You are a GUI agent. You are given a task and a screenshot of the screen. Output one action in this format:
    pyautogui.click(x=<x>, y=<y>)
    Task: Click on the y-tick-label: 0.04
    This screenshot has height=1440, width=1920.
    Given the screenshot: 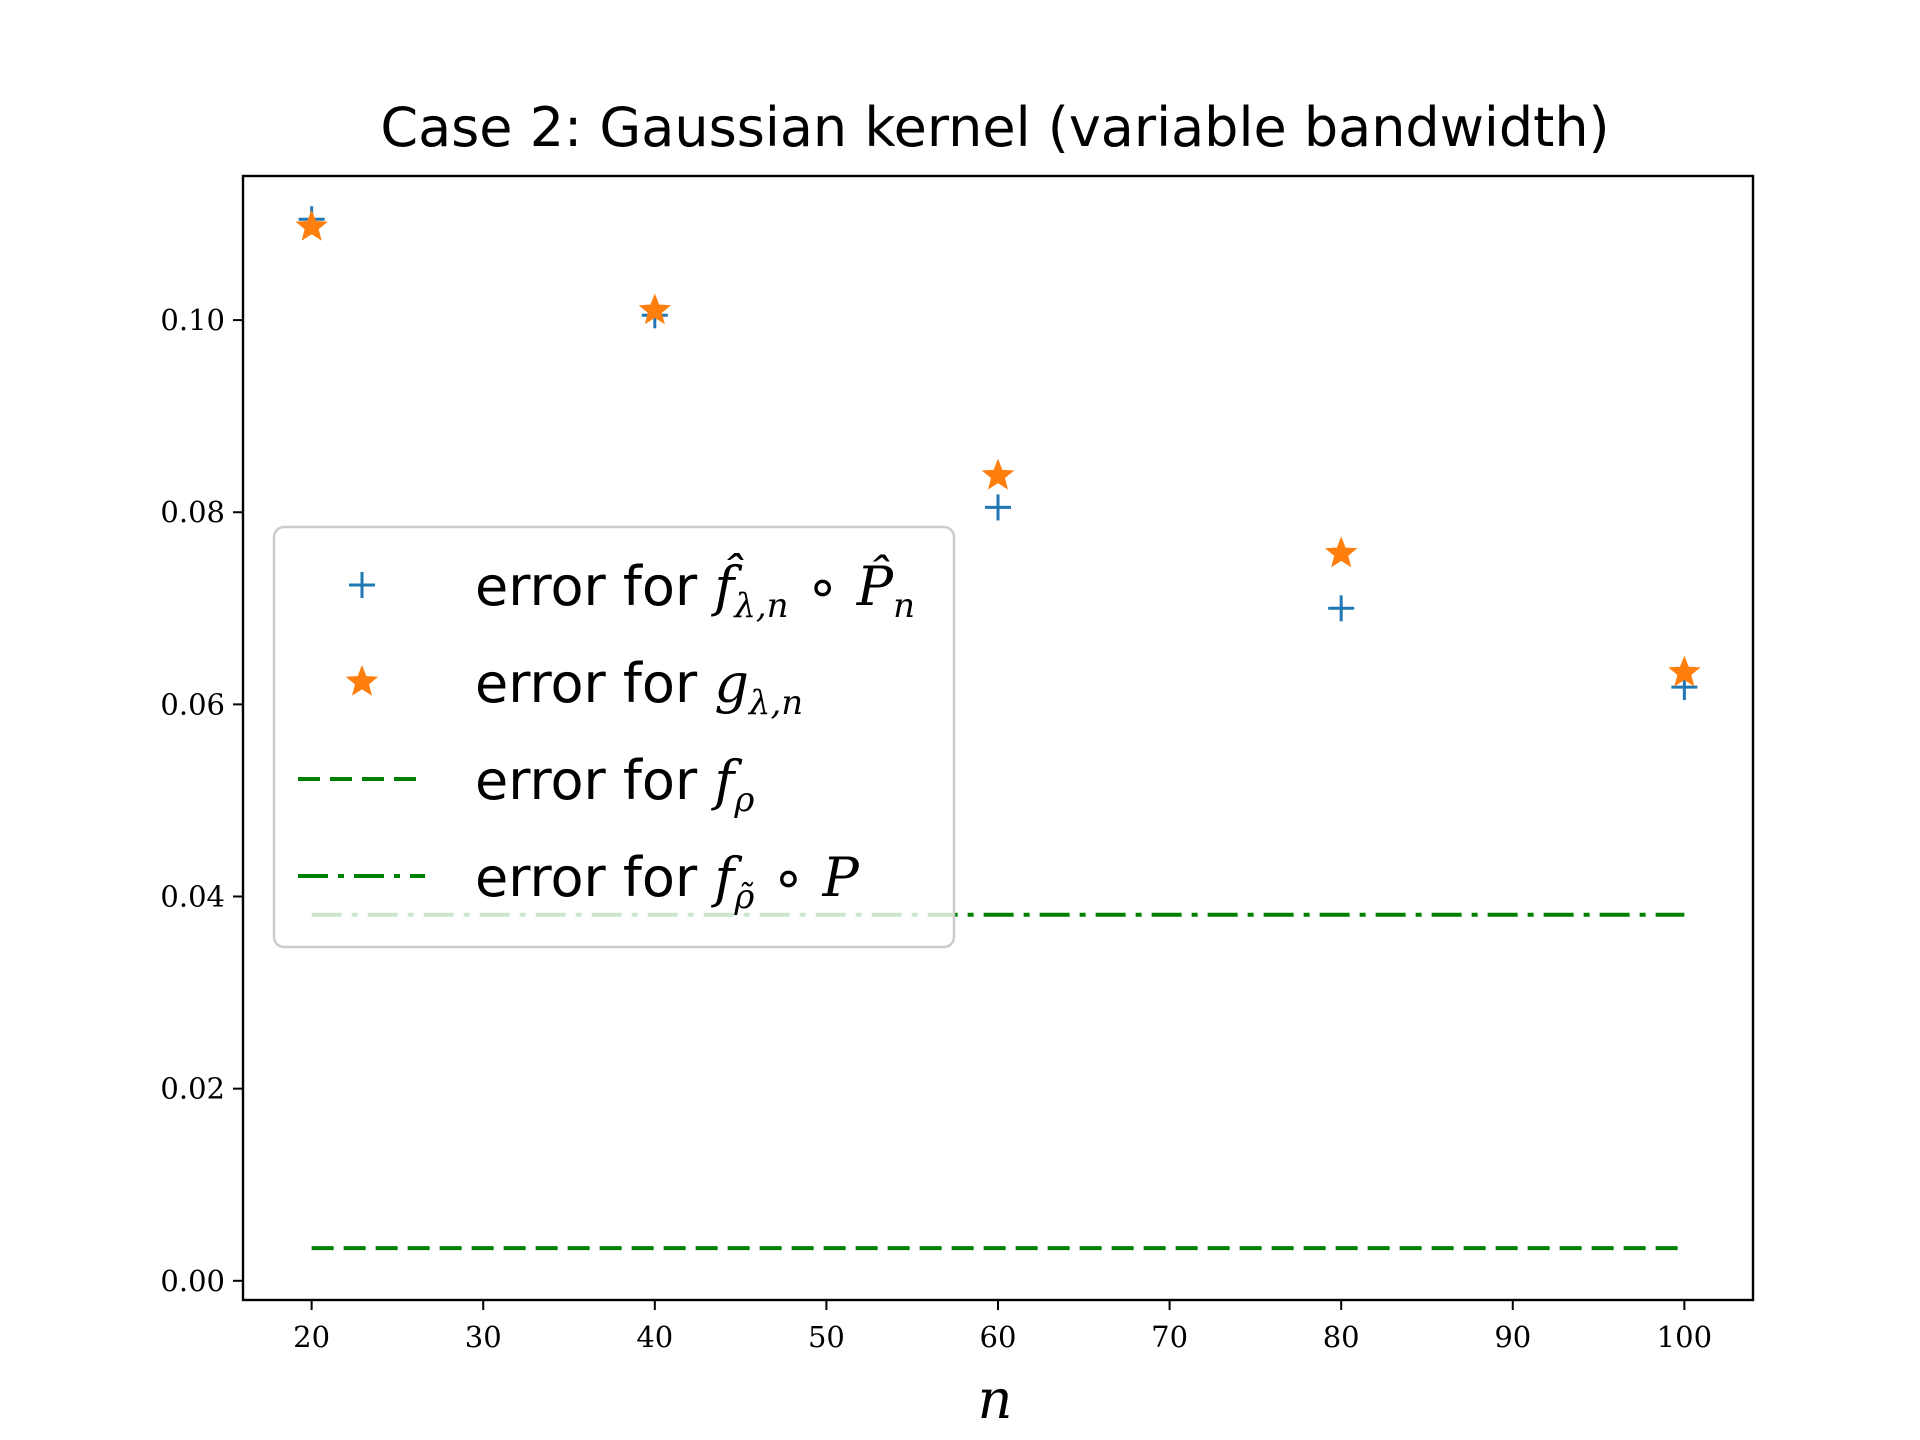 What is the action you would take?
    pyautogui.click(x=192, y=897)
    